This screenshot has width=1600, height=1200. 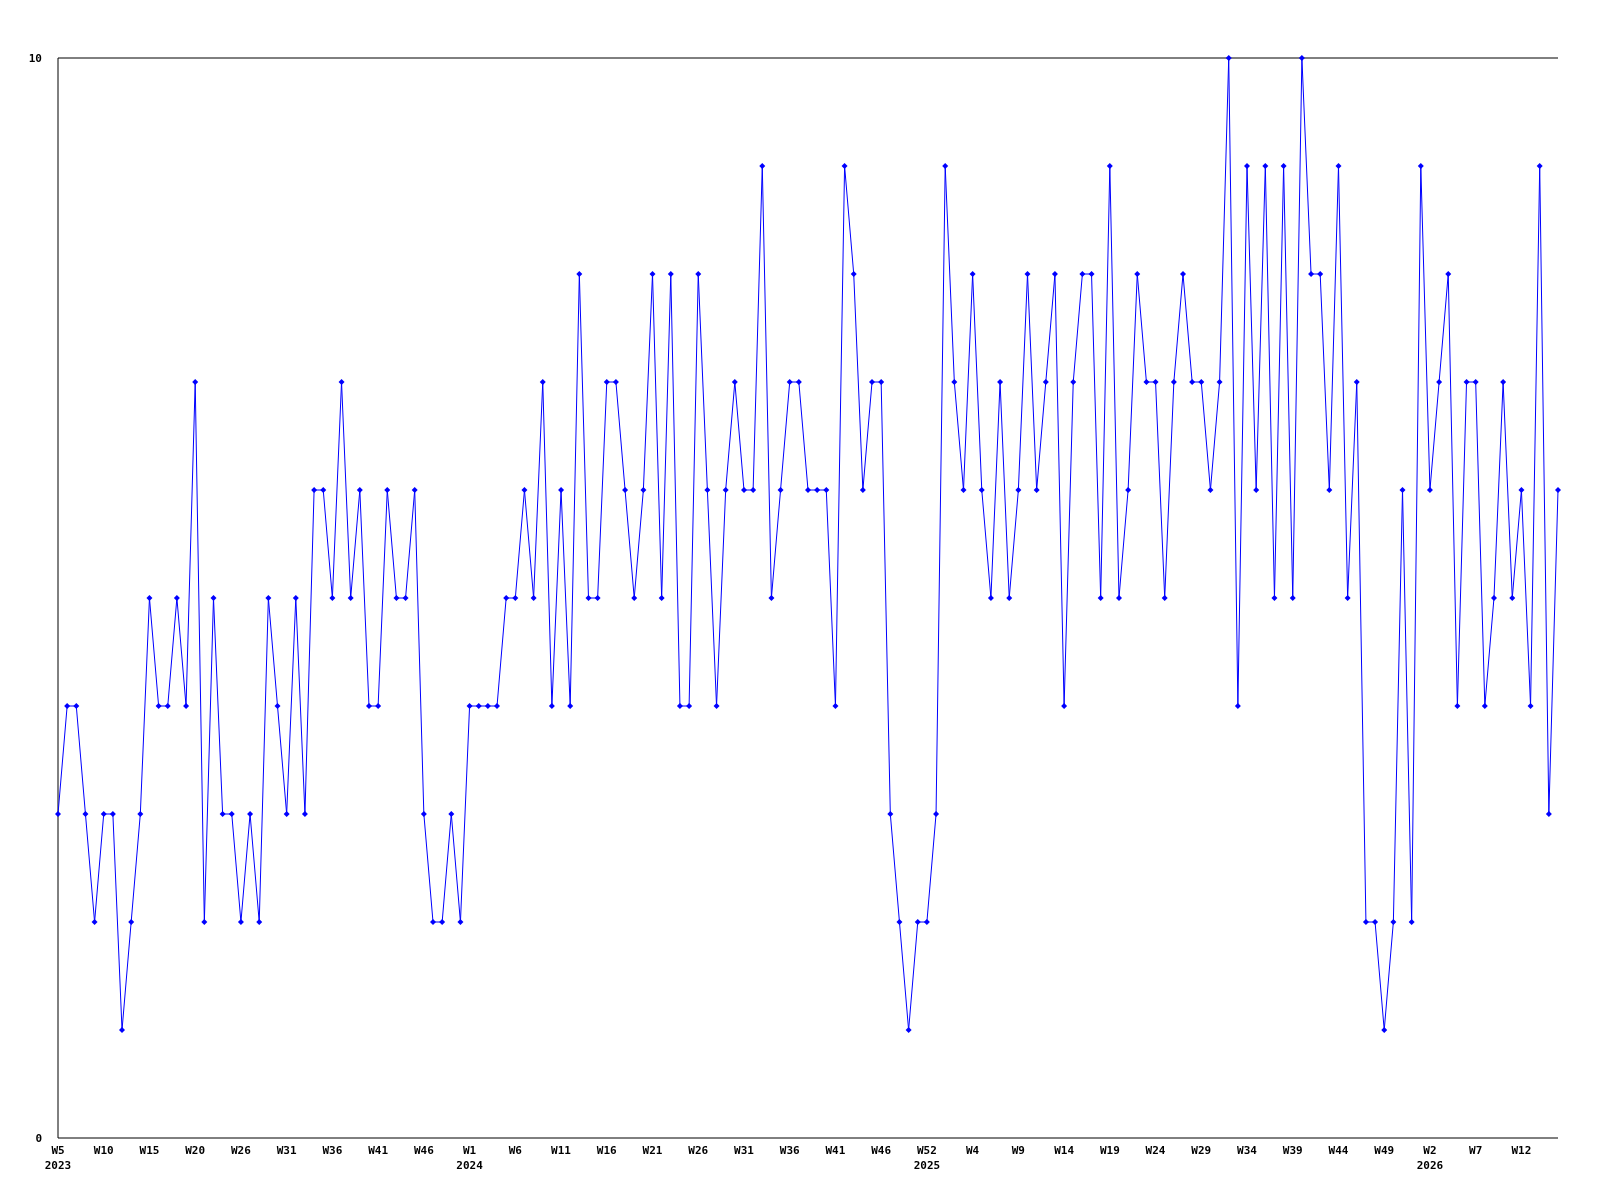 What do you see at coordinates (652, 1150) in the screenshot?
I see `x-tick-label: W21` at bounding box center [652, 1150].